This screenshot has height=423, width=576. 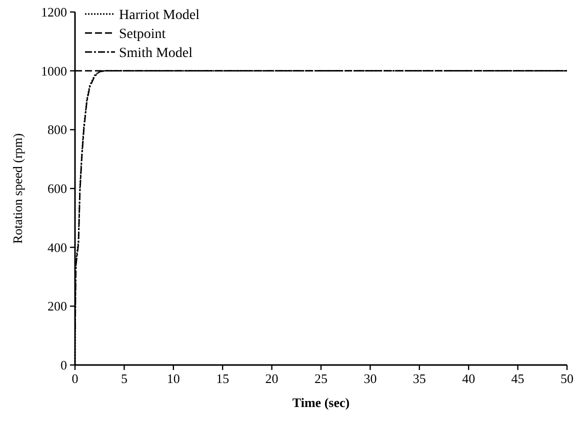 What do you see at coordinates (63, 365) in the screenshot?
I see `y-tick-label: 0` at bounding box center [63, 365].